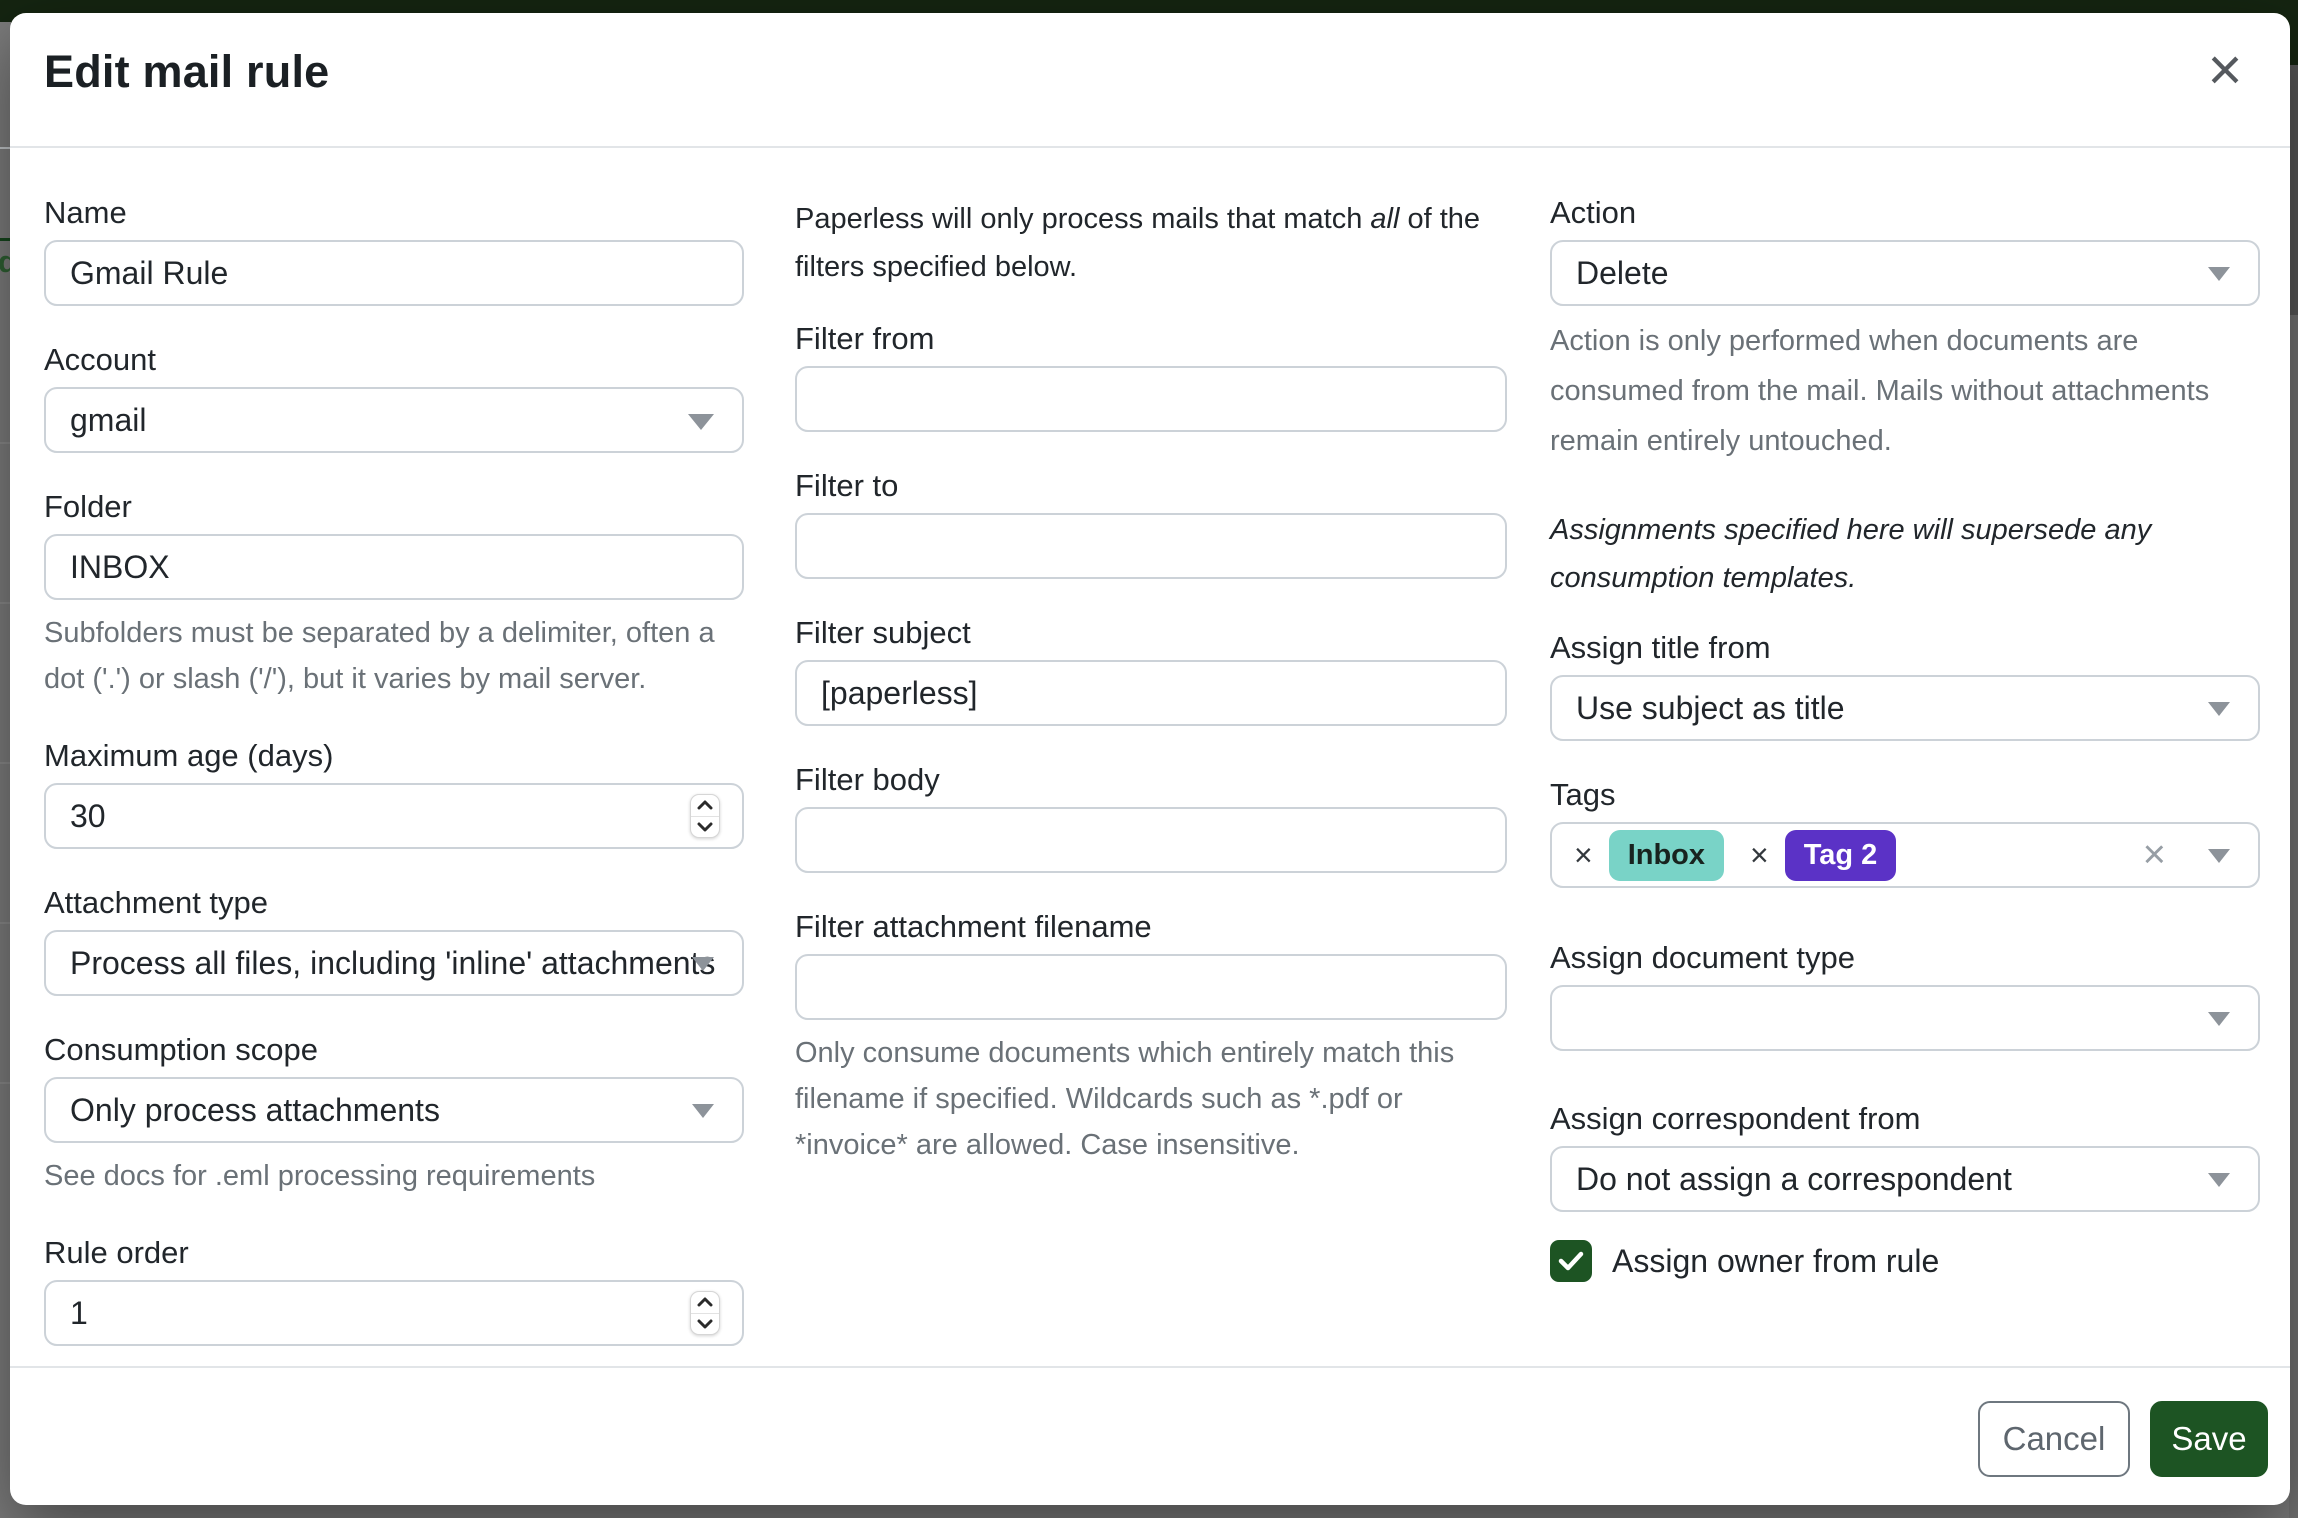 The width and height of the screenshot is (2298, 1518). Describe the element at coordinates (973, 926) in the screenshot. I see `filter-filename-label: Filter attachment filename` at that location.